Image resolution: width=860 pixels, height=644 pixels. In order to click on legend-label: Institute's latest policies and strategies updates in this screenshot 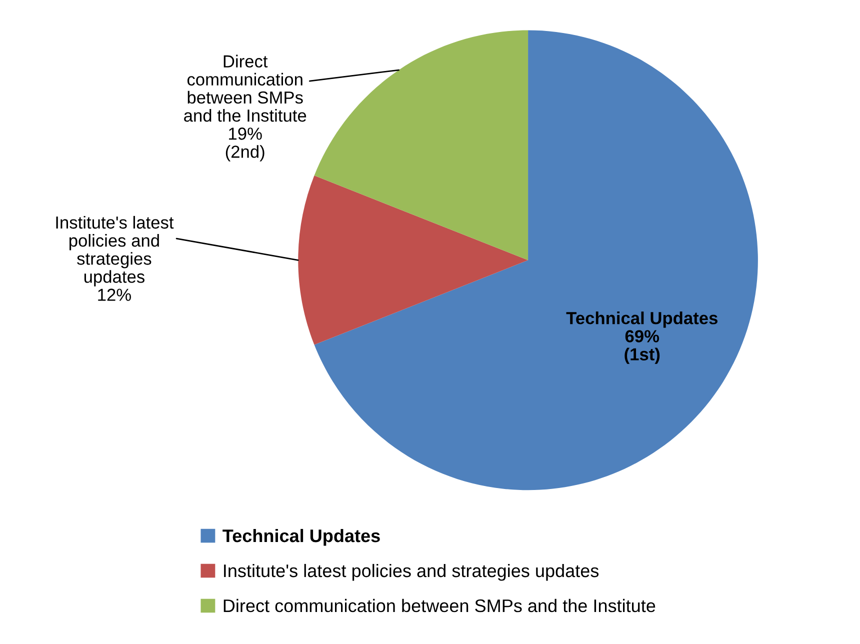, I will do `click(411, 572)`.